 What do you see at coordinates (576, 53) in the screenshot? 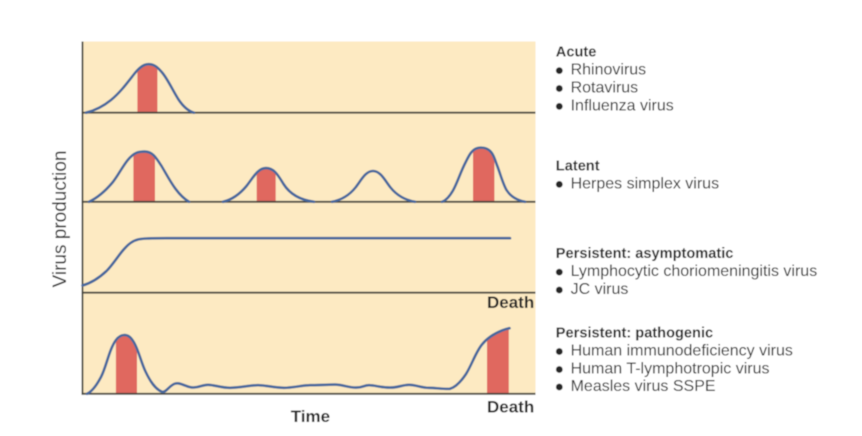
I see `svg-text: Acute` at bounding box center [576, 53].